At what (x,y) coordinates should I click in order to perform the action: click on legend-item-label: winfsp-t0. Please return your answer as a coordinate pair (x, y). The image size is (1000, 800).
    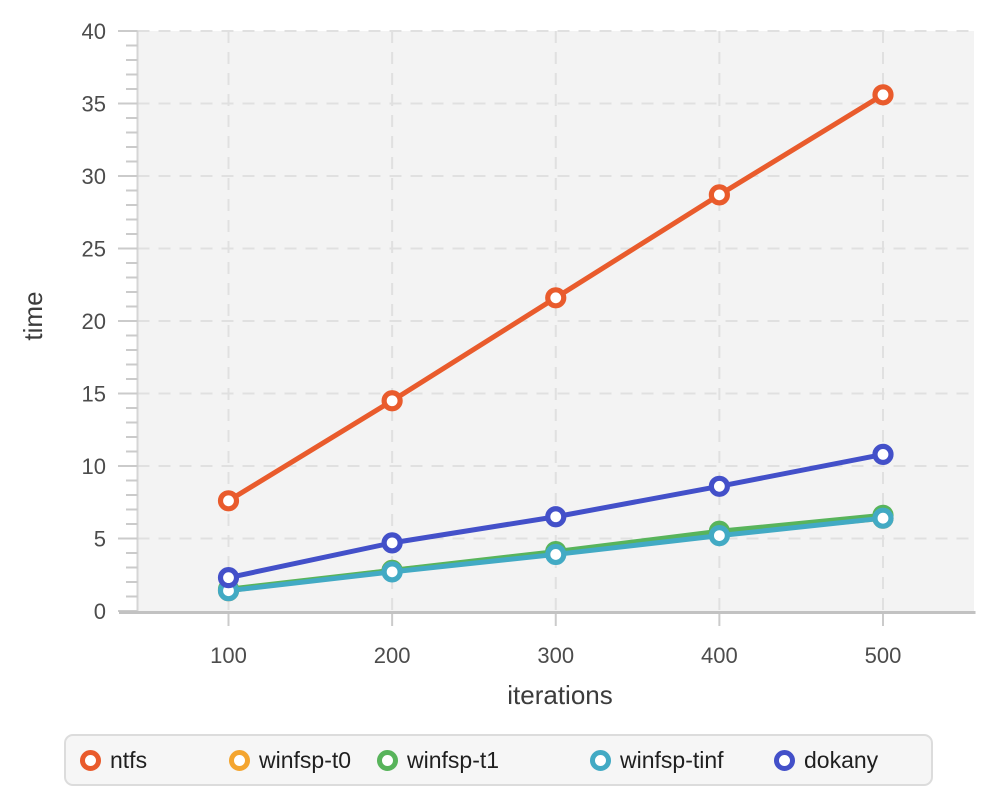
    Looking at the image, I should click on (305, 759).